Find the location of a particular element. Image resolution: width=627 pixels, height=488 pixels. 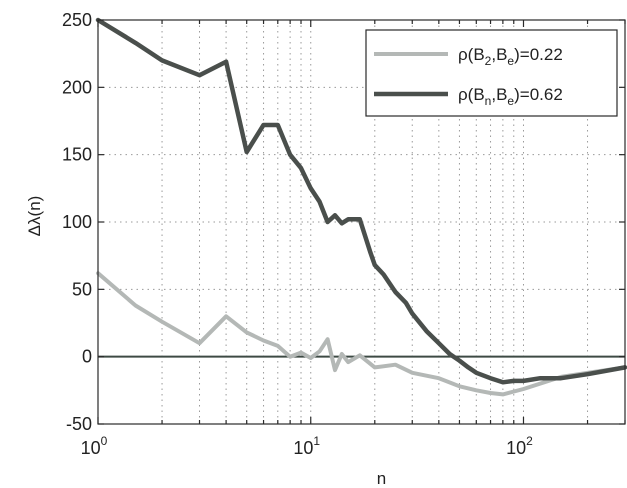

x-tick-label: 10¹ is located at coordinates (306, 446).